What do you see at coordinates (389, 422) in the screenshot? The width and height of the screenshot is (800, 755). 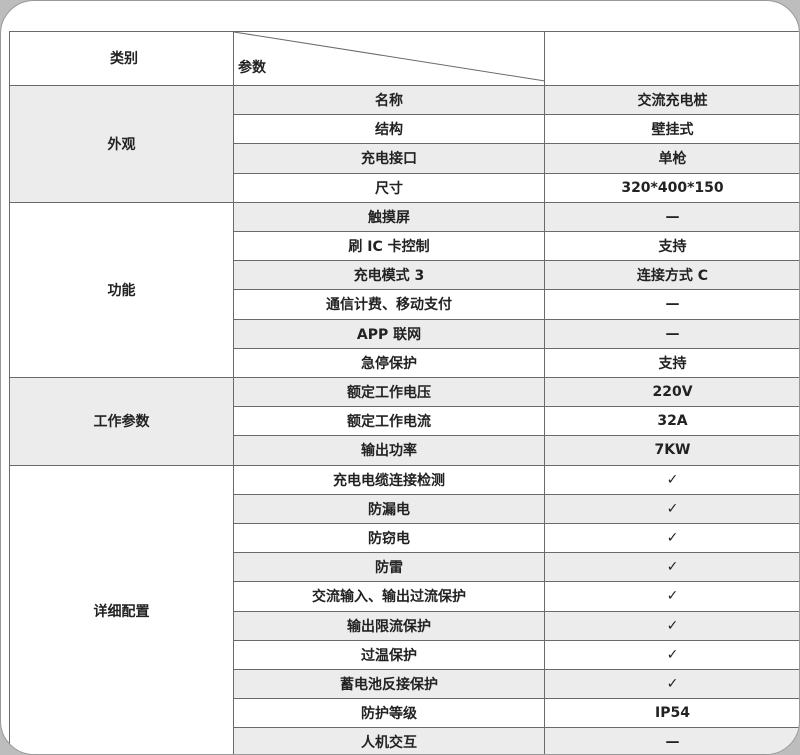 I see `parameter-name: 额定工作电流` at bounding box center [389, 422].